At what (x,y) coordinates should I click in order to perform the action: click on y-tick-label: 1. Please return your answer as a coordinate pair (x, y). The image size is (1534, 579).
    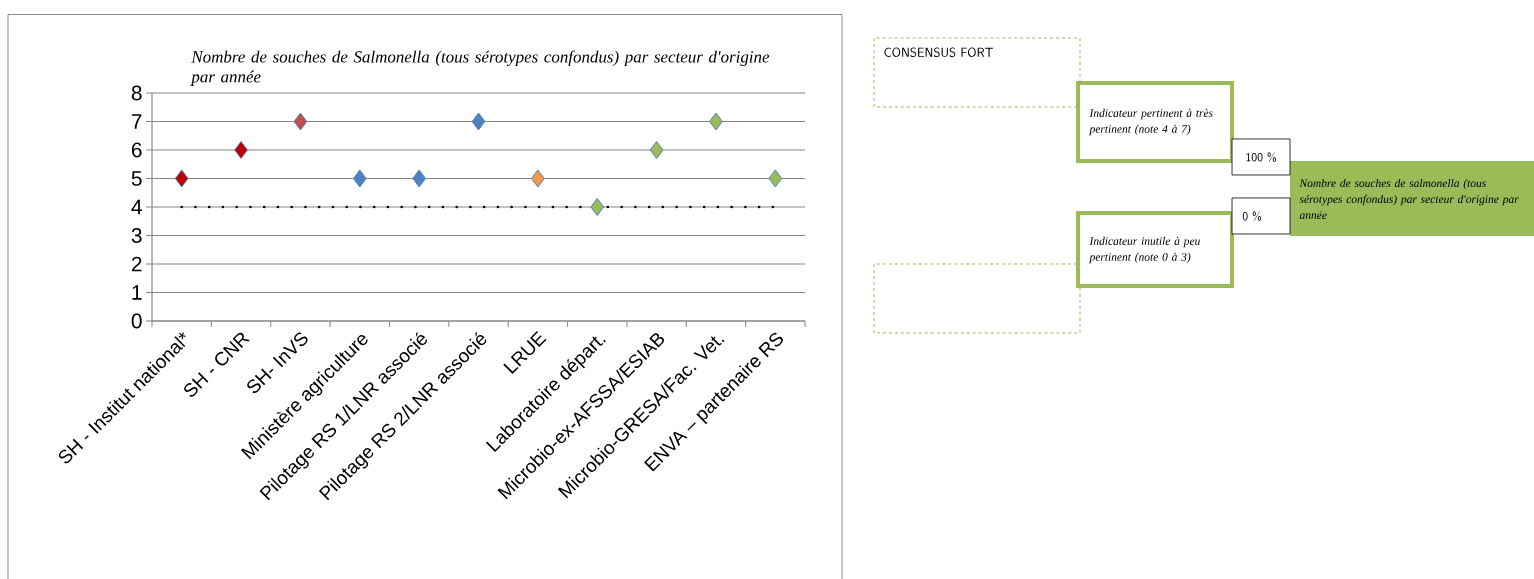
    Looking at the image, I should click on (137, 292).